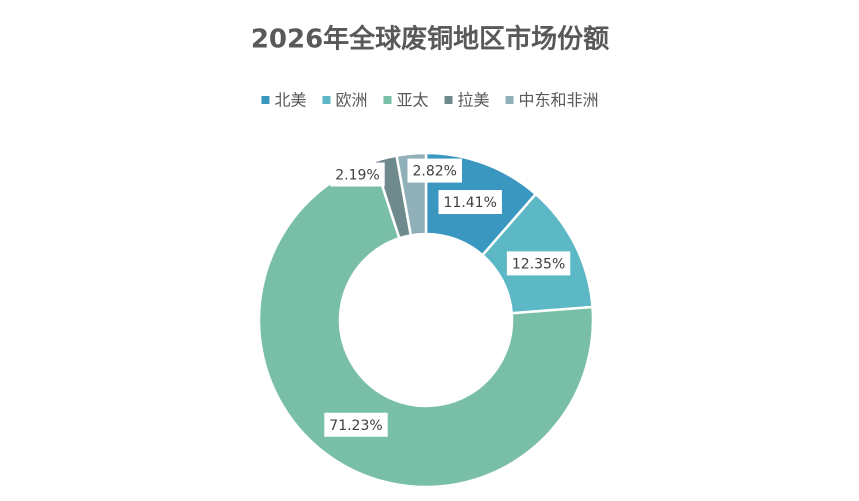 The width and height of the screenshot is (859, 501). I want to click on data-label-text: 11.41%, so click(470, 203).